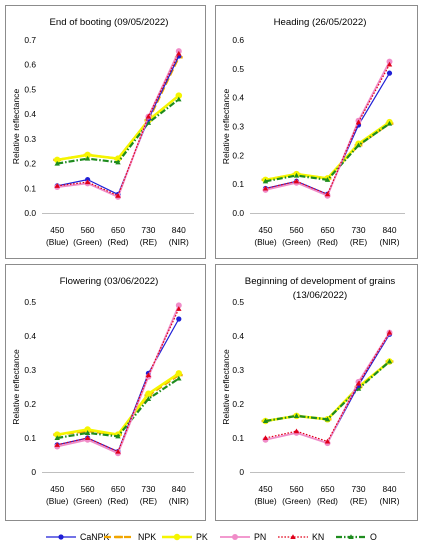 This screenshot has height=550, width=422. What do you see at coordinates (77, 537) in the screenshot?
I see `legend-item-canpk: CaNPK` at bounding box center [77, 537].